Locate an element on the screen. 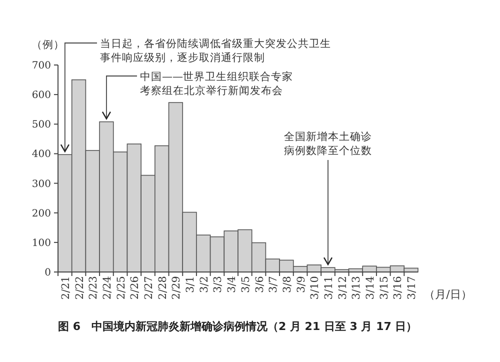 This screenshot has width=500, height=362. y-tick-label: 100 is located at coordinates (41, 243).